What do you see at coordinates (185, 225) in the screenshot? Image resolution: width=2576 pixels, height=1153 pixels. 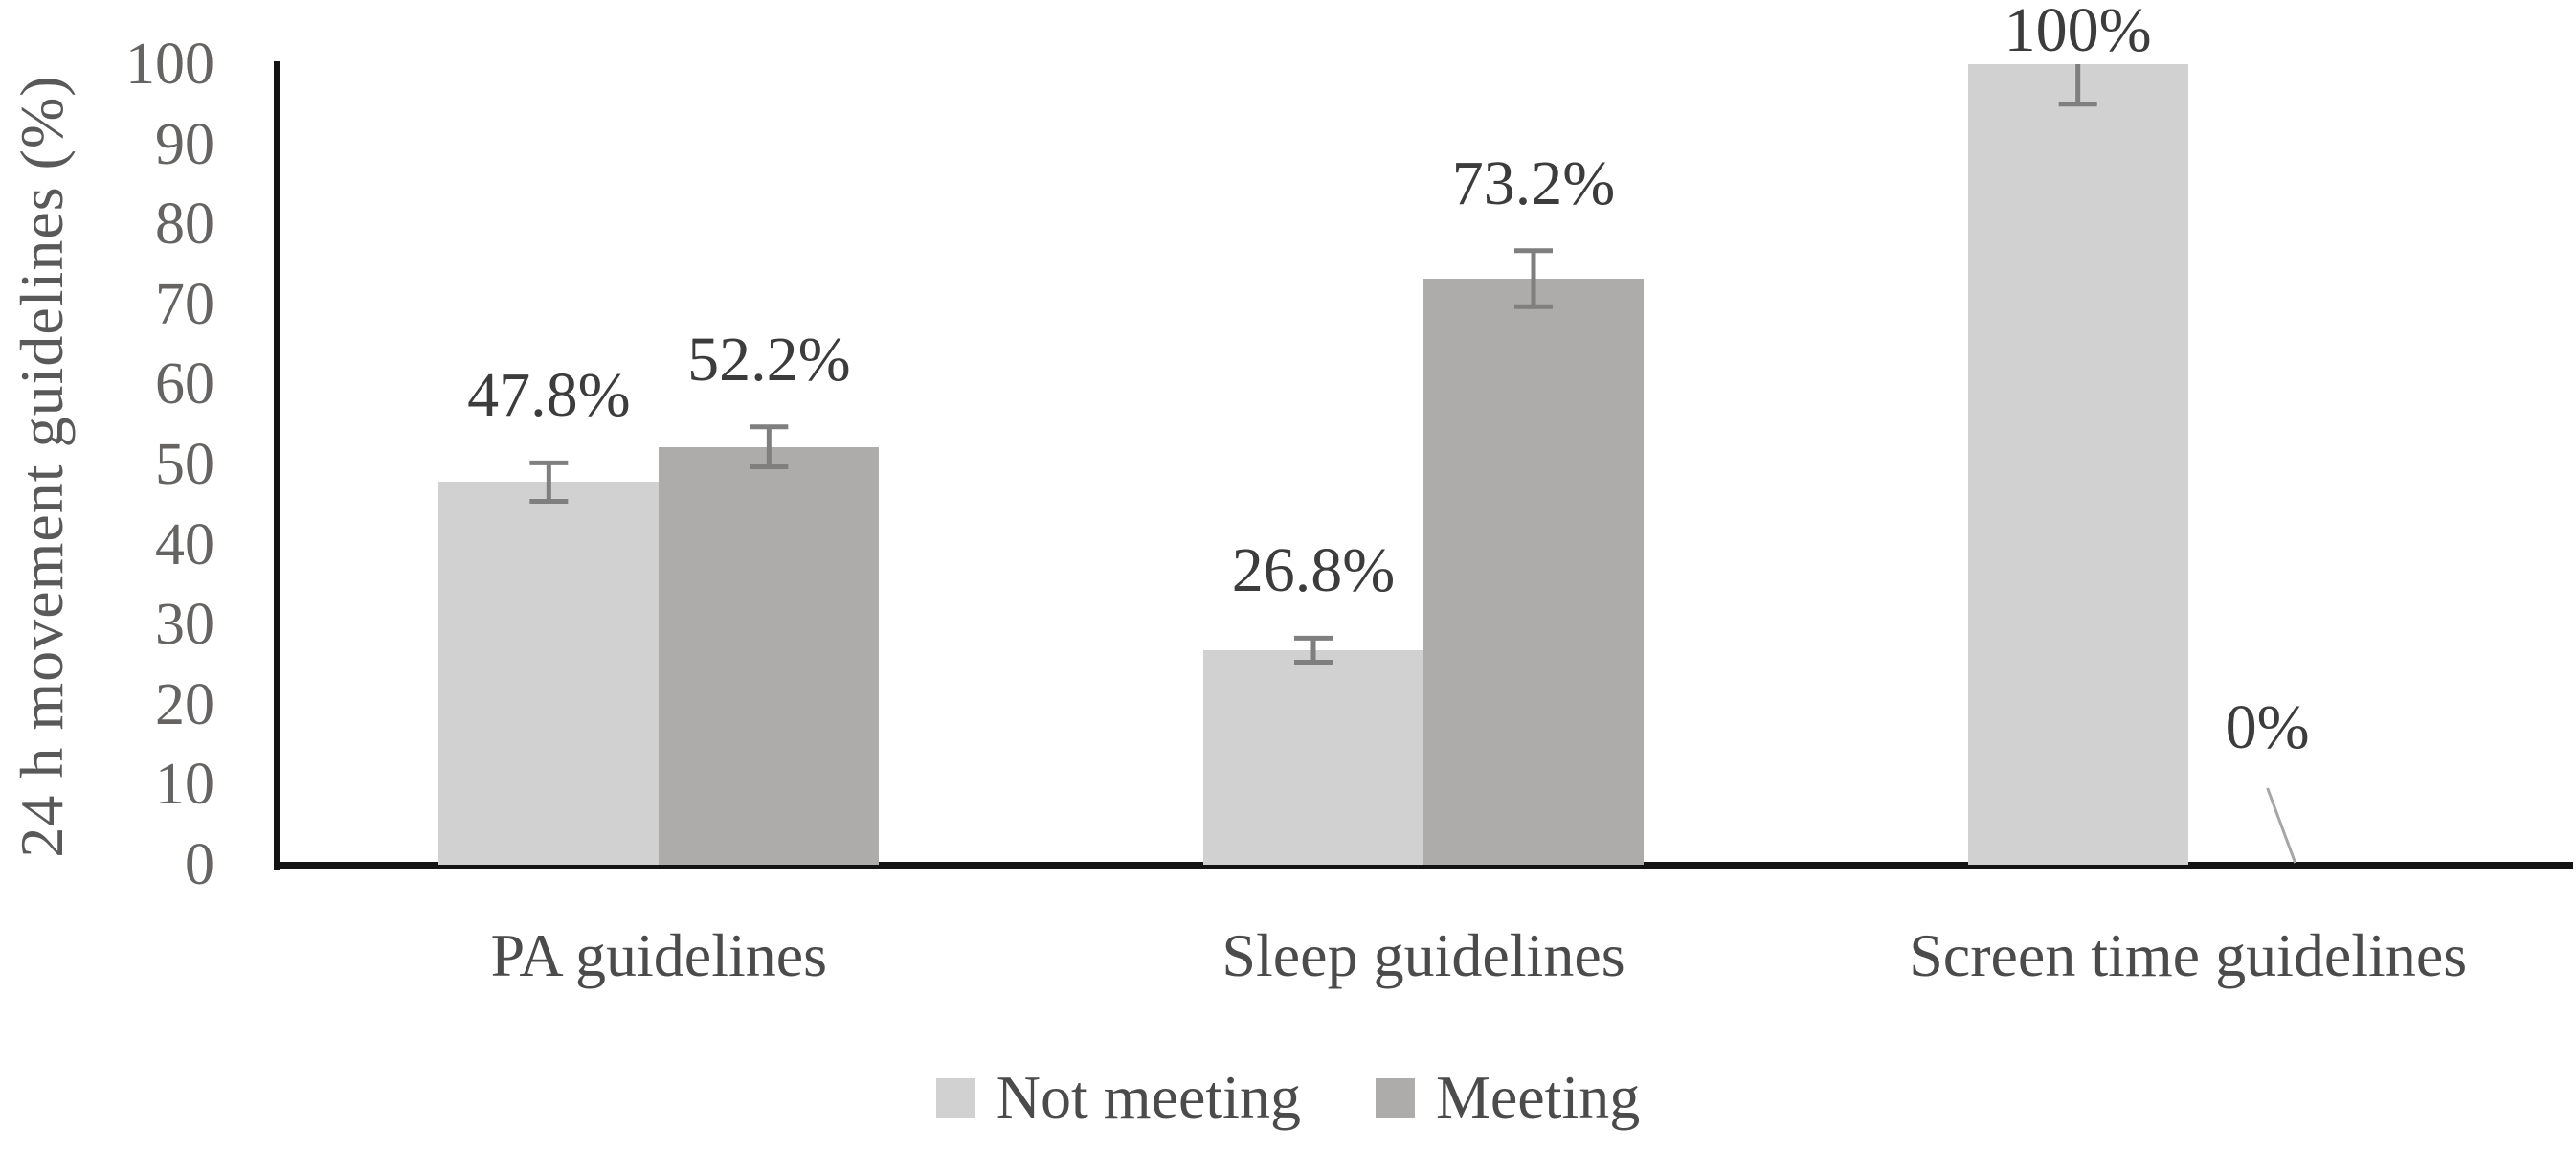 I see `y-tick-label: 80` at bounding box center [185, 225].